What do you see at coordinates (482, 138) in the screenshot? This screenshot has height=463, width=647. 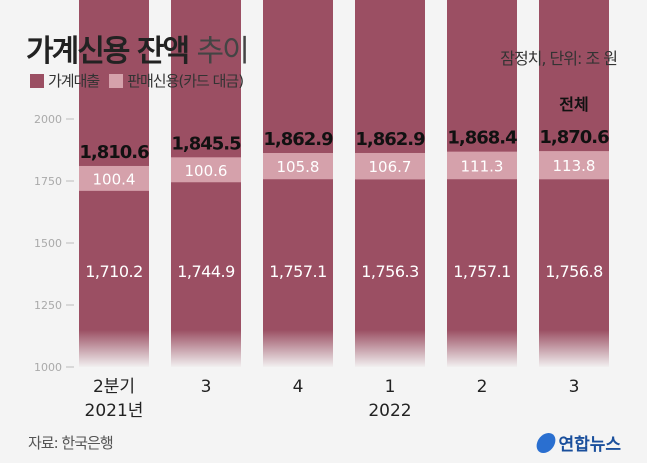 I see `total-label: 1,868.4` at bounding box center [482, 138].